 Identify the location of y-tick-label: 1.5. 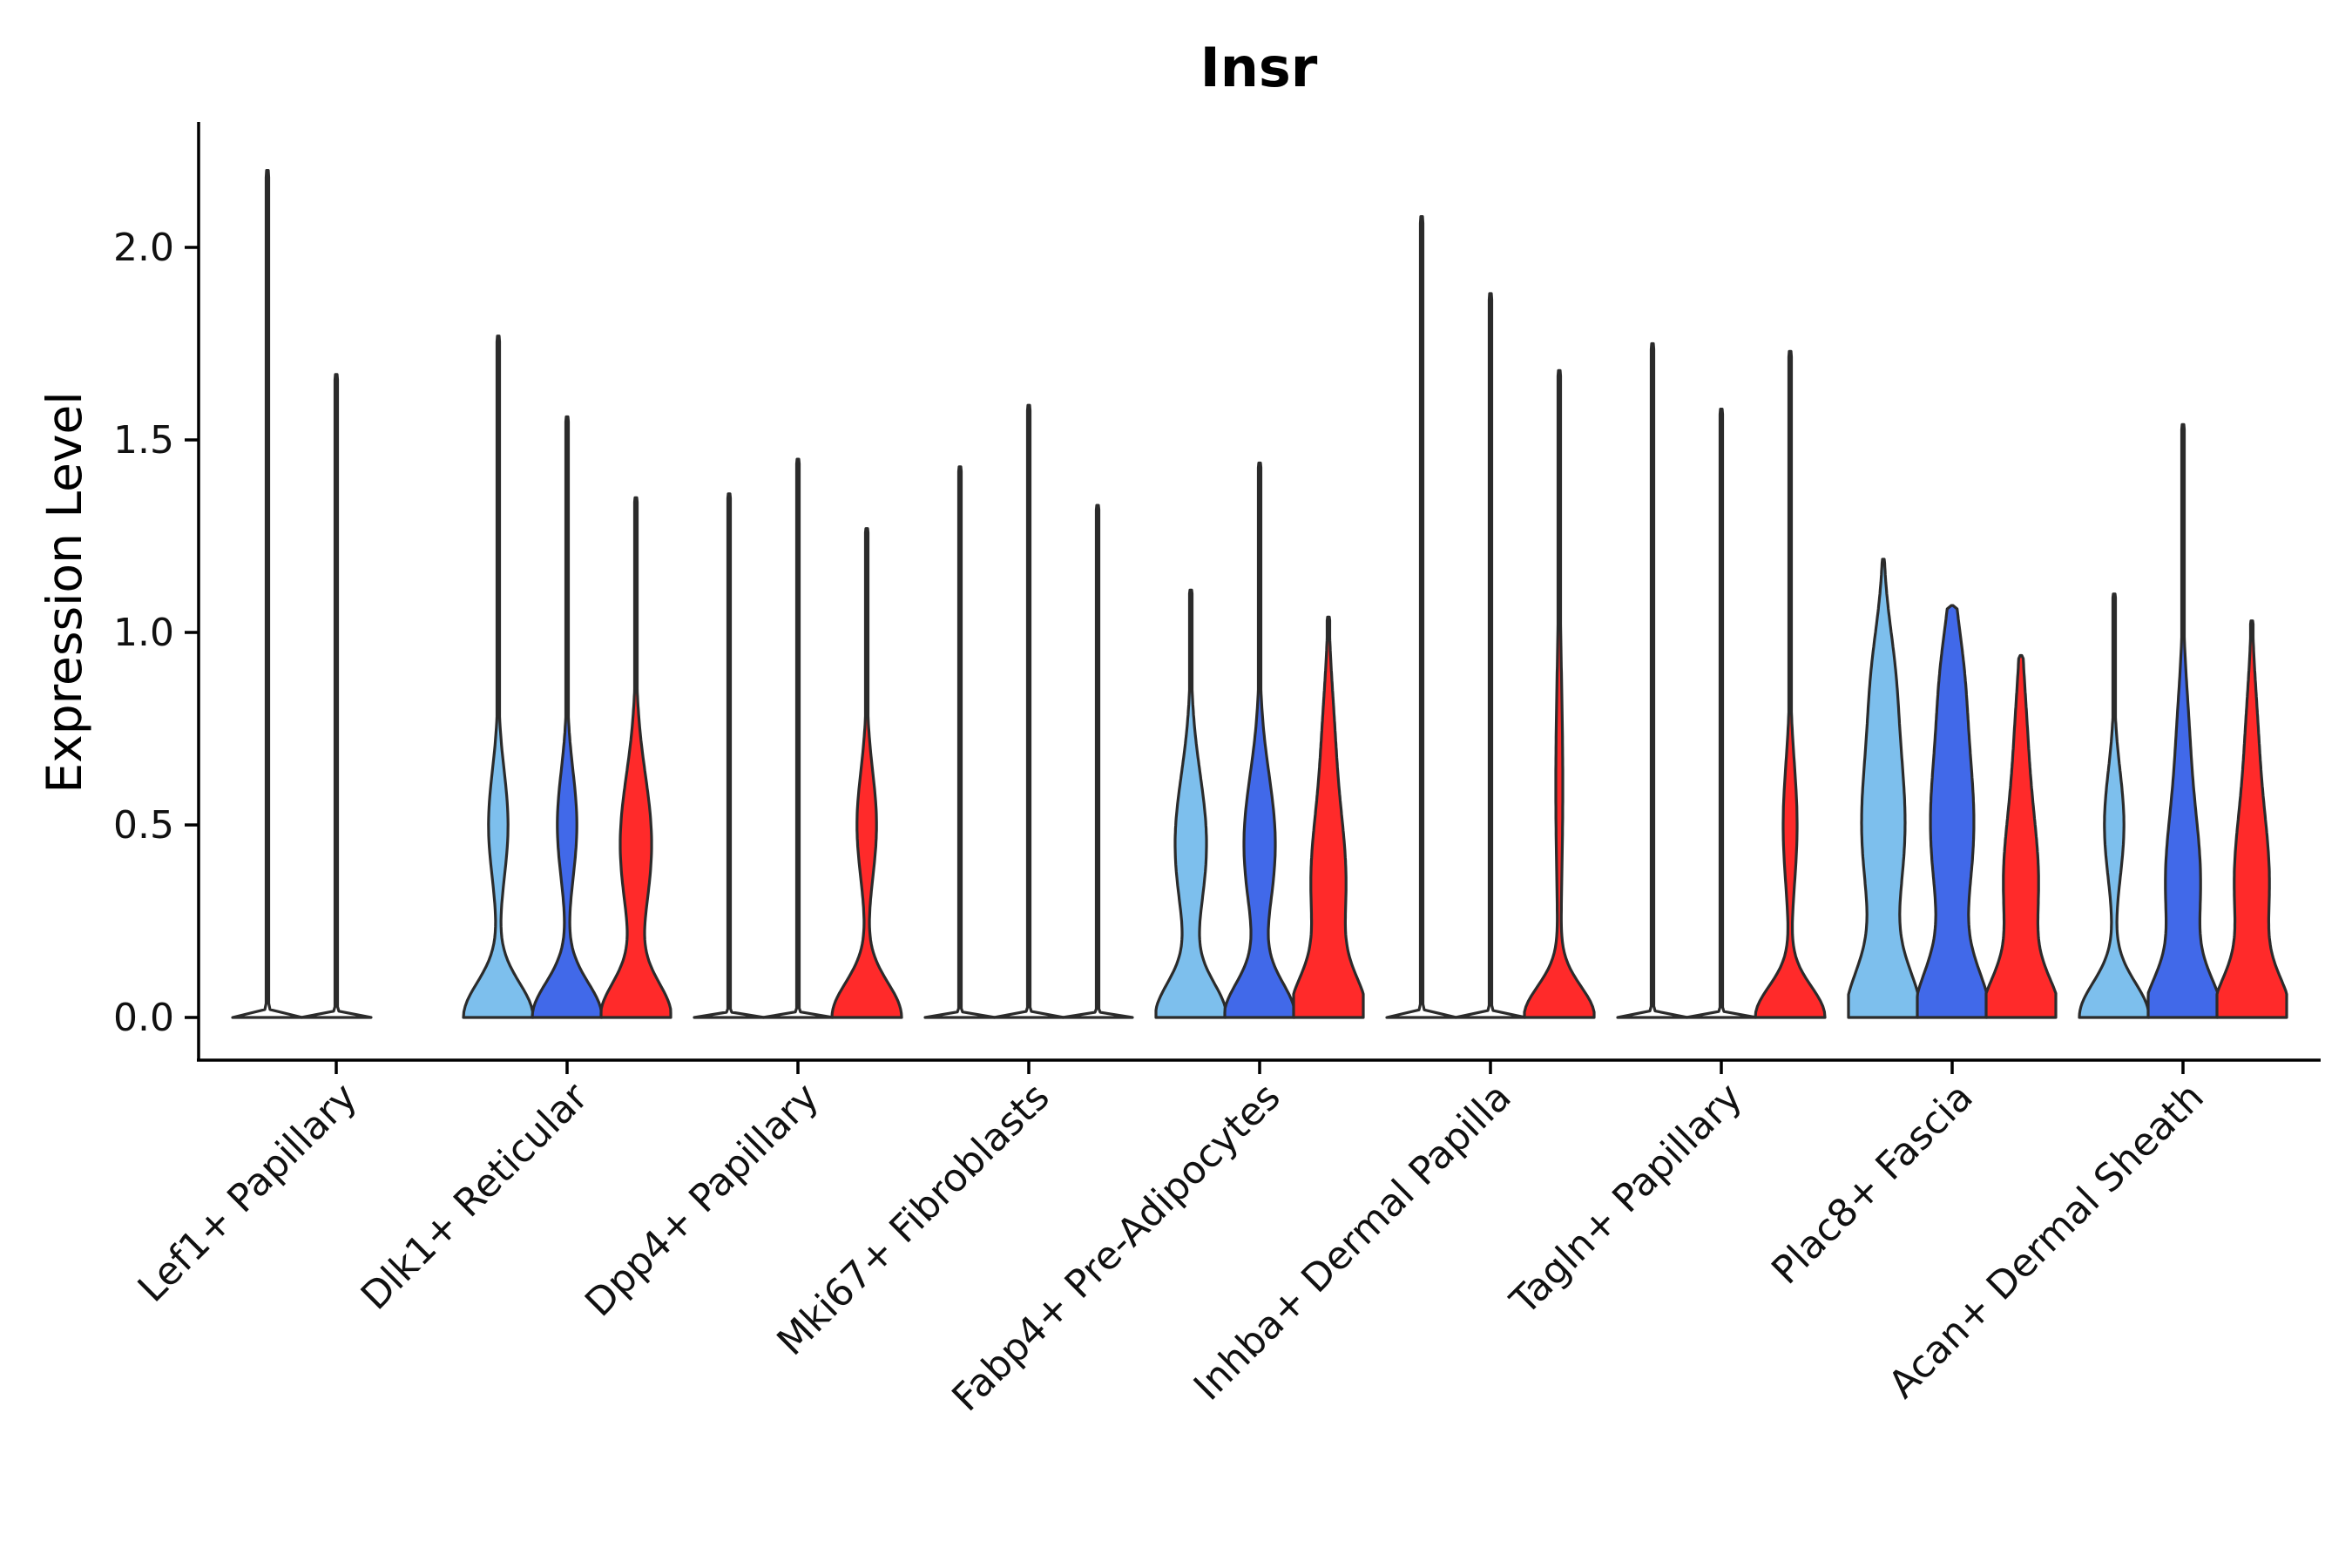
(143, 440).